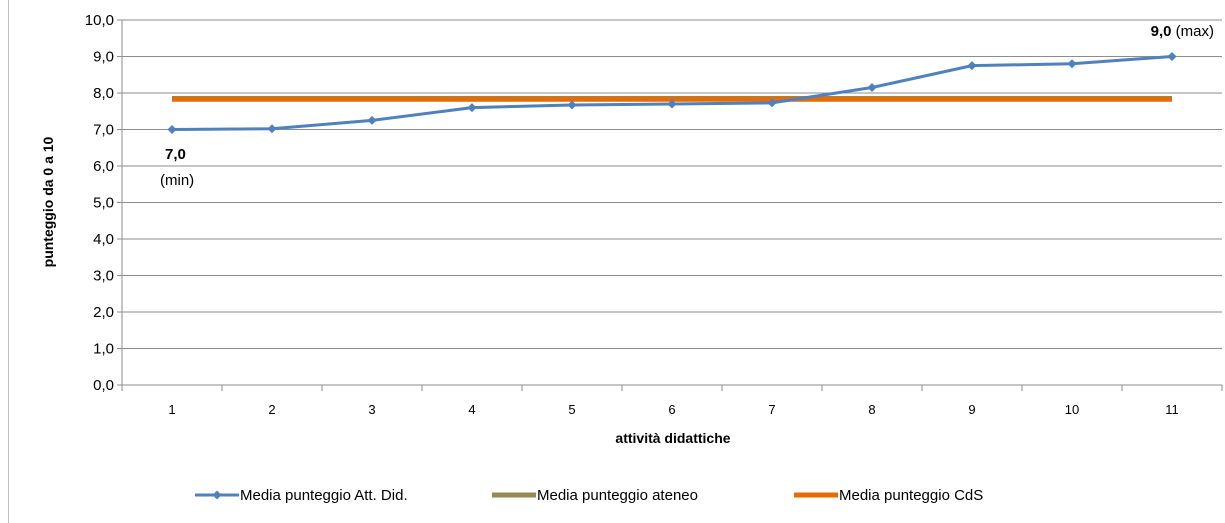  What do you see at coordinates (324, 495) in the screenshot?
I see `legend-label: Media punteggio Att. Did.` at bounding box center [324, 495].